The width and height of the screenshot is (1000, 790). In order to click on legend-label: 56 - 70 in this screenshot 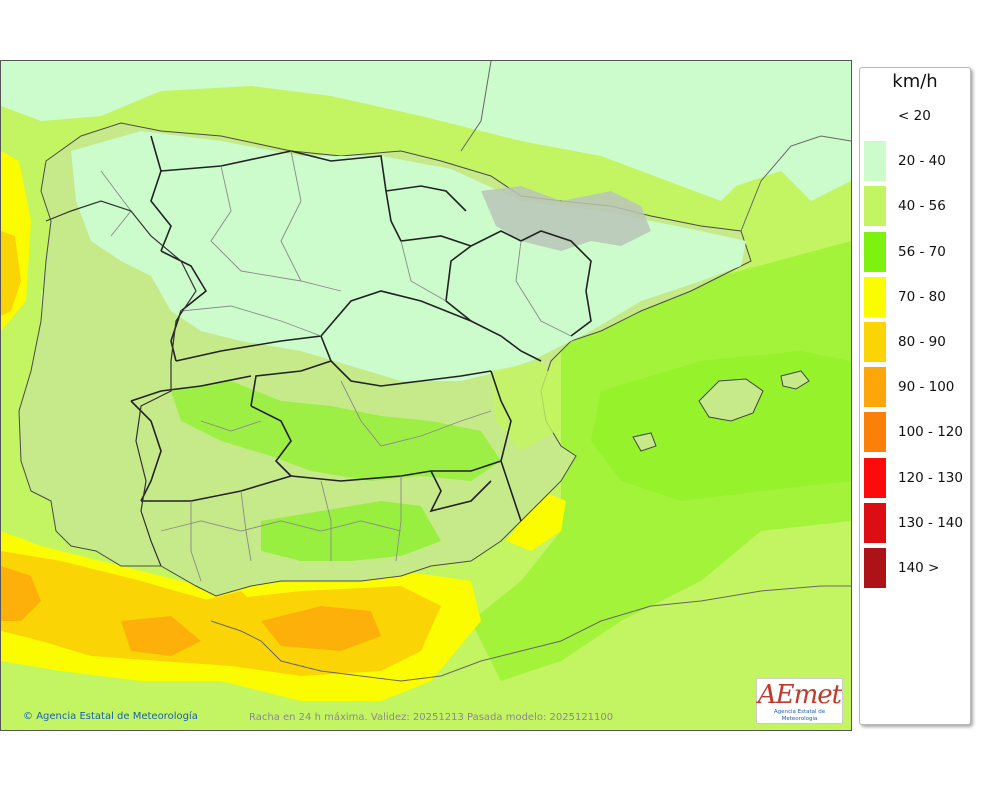, I will do `click(922, 251)`.